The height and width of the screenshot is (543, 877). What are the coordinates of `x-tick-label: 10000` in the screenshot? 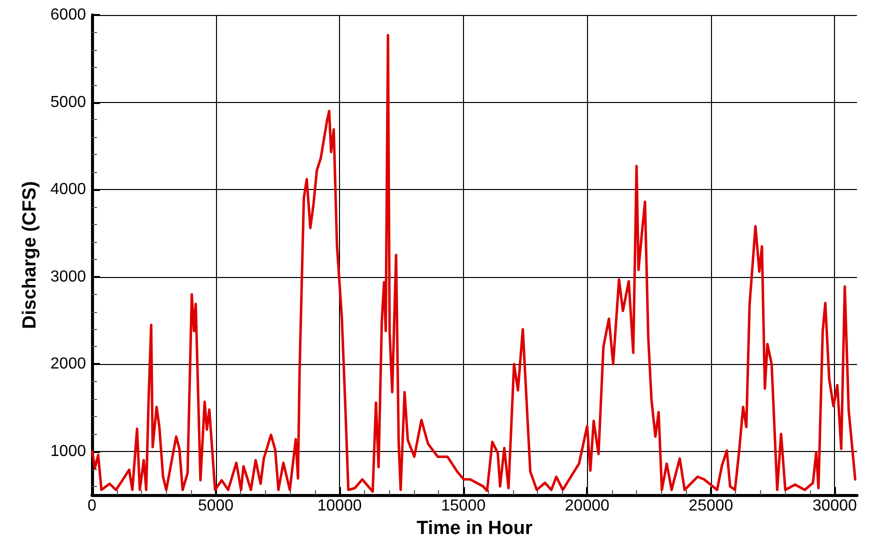 It's located at (339, 506).